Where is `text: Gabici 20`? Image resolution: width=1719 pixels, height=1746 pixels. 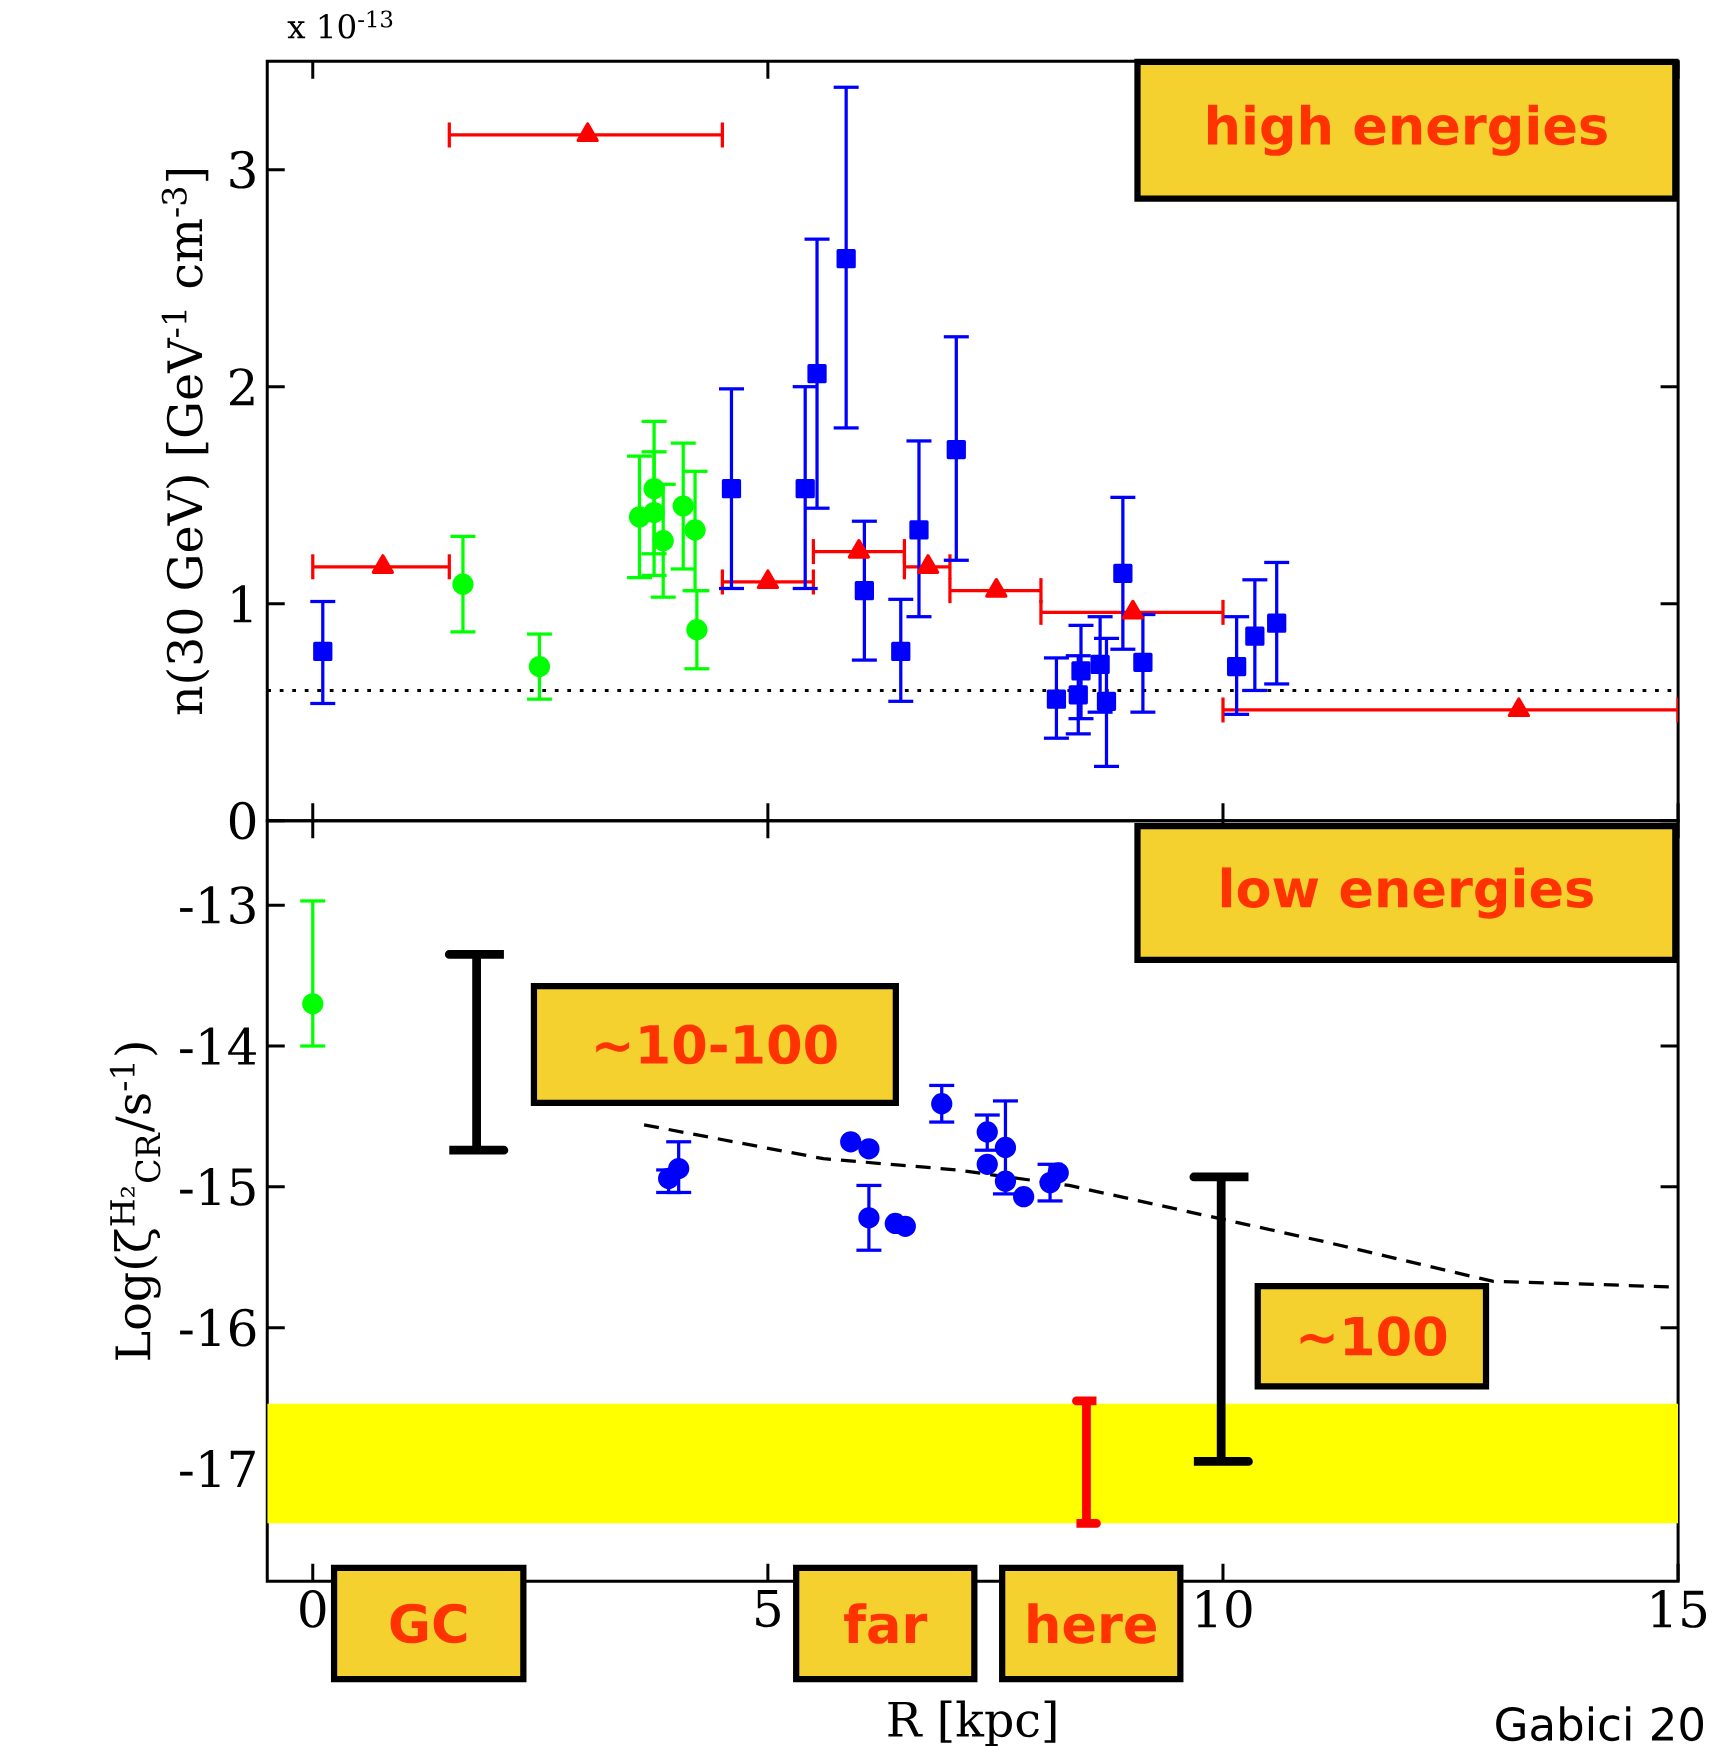 text: Gabici 20 is located at coordinates (1599, 1724).